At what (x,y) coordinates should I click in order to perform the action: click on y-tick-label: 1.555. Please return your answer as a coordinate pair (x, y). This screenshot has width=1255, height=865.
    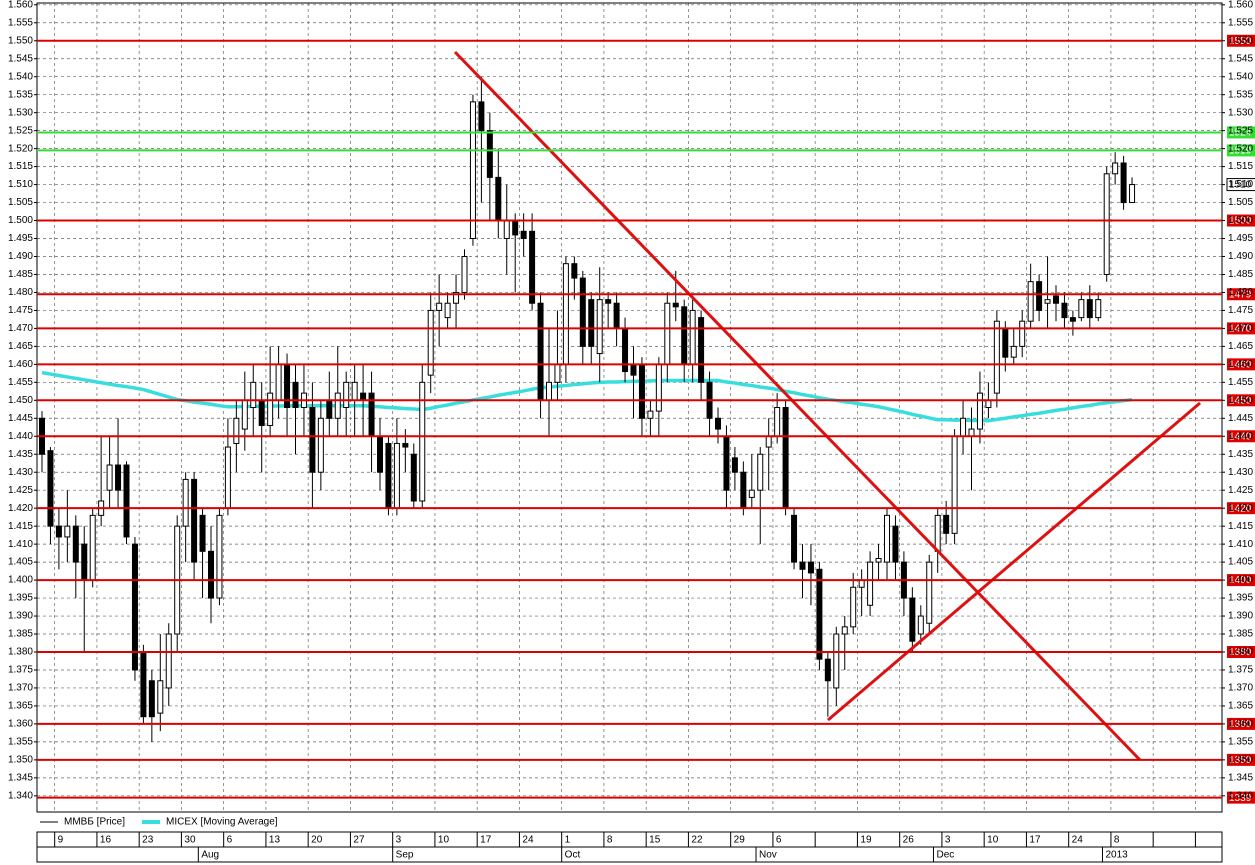
    Looking at the image, I should click on (20, 22).